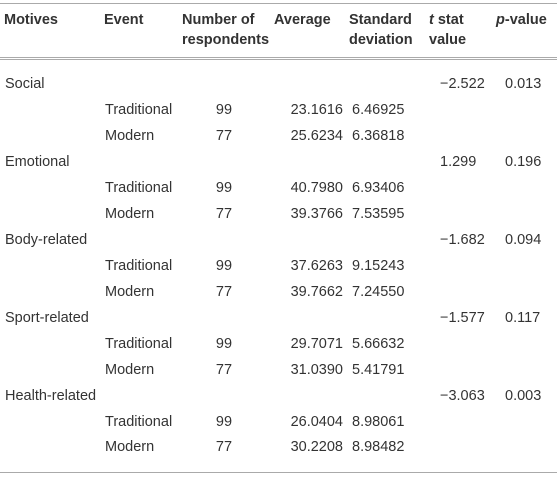 The width and height of the screenshot is (557, 485). What do you see at coordinates (378, 213) in the screenshot?
I see `std-dev: 7.53595` at bounding box center [378, 213].